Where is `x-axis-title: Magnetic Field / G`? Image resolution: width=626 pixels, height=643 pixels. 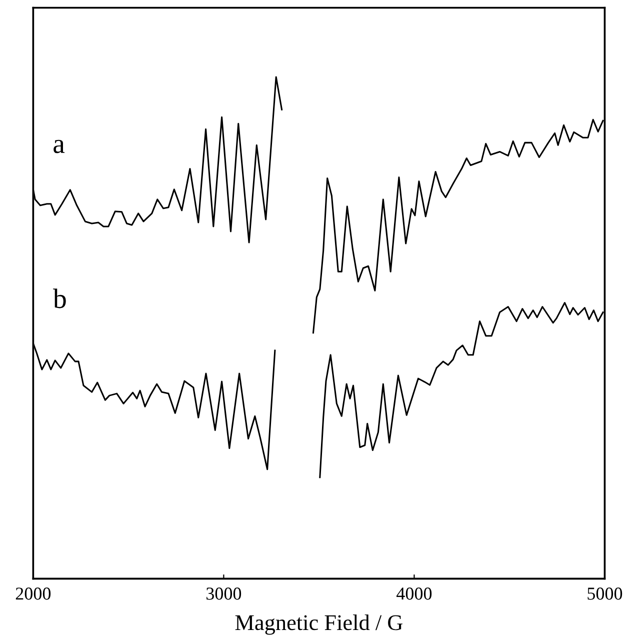 x-axis-title: Magnetic Field / G is located at coordinates (318, 624).